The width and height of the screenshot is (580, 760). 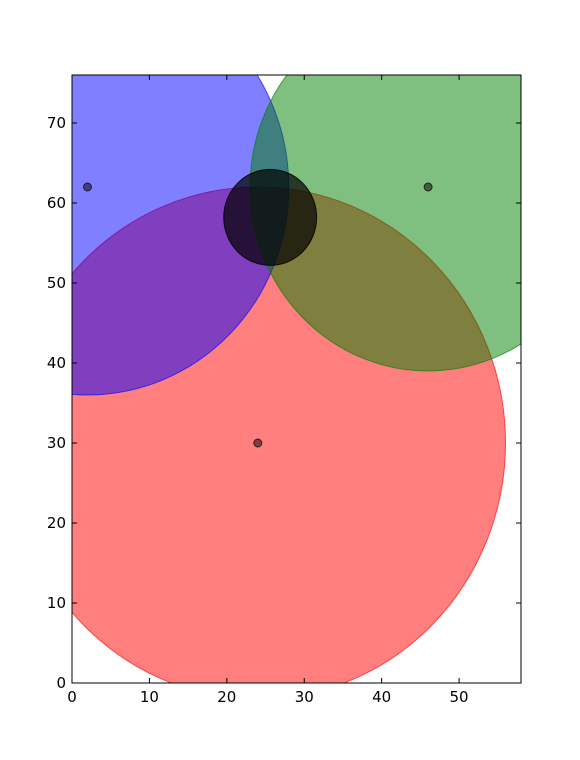 What do you see at coordinates (56, 603) in the screenshot?
I see `y-tick-label: 10` at bounding box center [56, 603].